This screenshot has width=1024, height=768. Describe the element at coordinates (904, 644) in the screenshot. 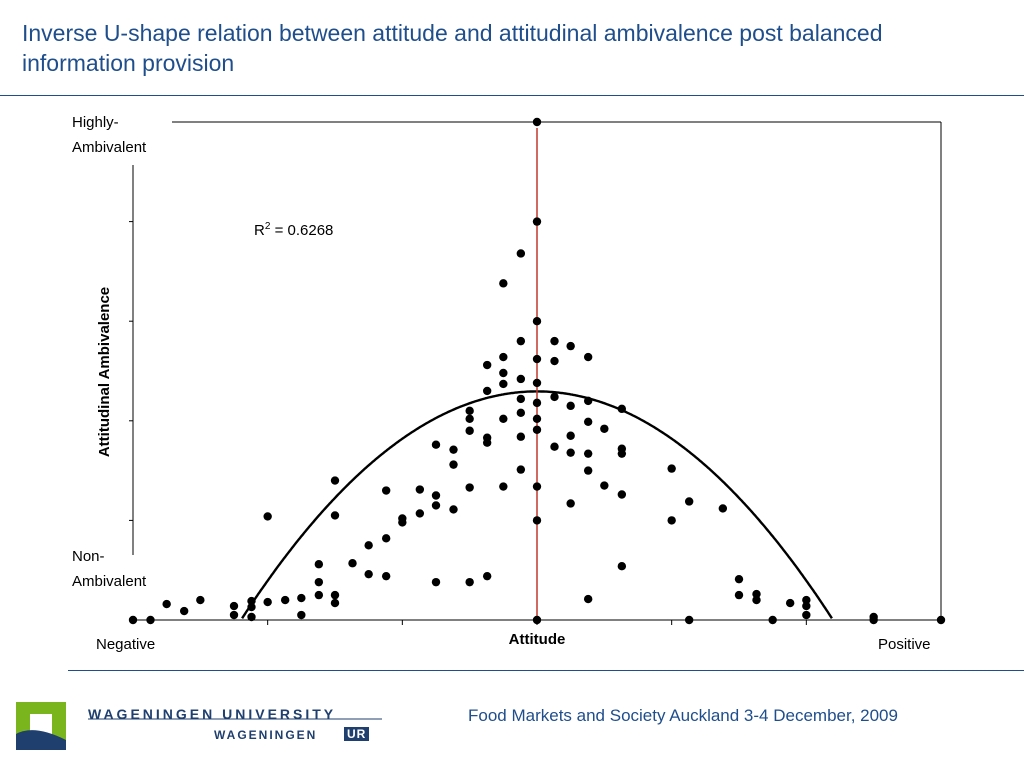

I see `x-tick-label-max: Positive` at that location.